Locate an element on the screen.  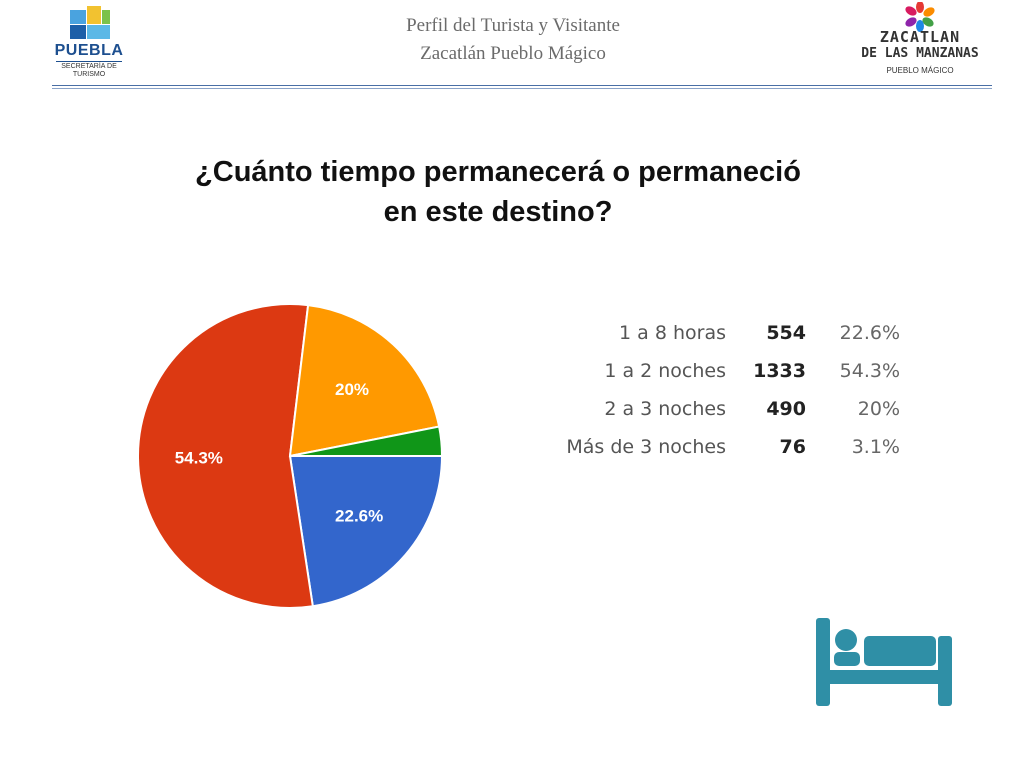
header-line2: Zacatlán Pueblo Mágico is located at coordinates (513, 53).